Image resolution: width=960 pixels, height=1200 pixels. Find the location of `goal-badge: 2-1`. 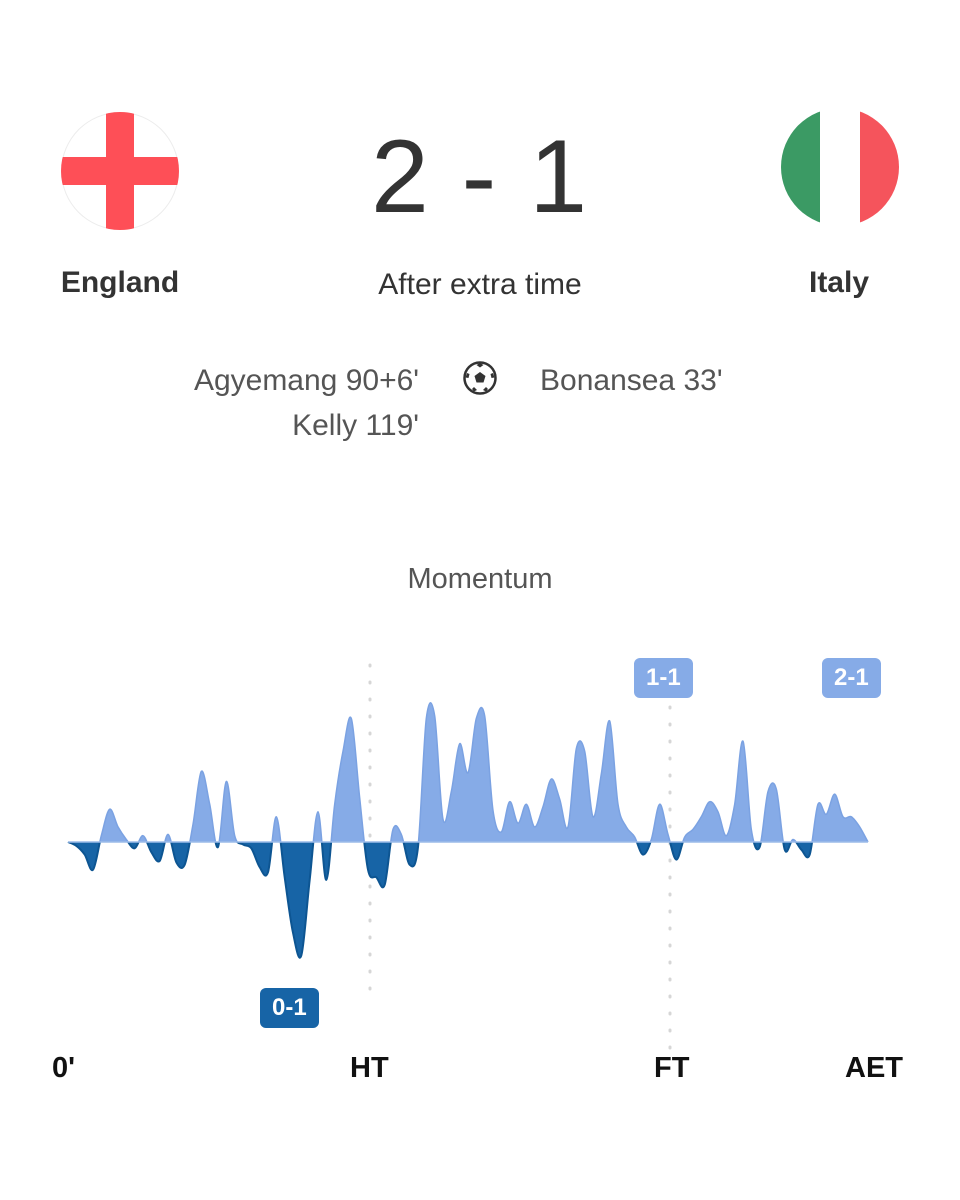

goal-badge: 2-1 is located at coordinates (851, 678).